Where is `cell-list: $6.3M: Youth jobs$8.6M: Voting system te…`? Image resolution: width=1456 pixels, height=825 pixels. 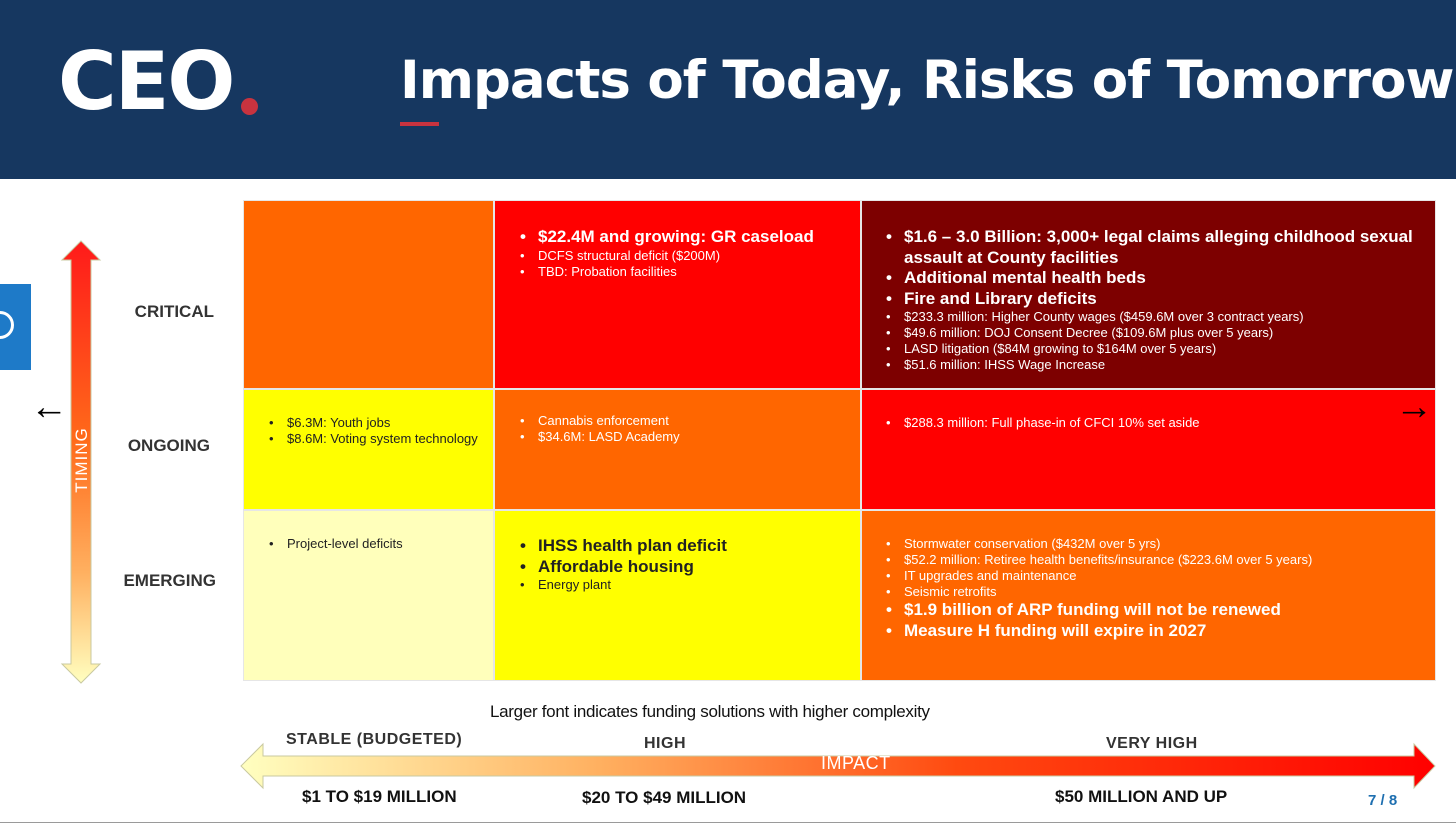 cell-list: $6.3M: Youth jobs$8.6M: Voting system te… is located at coordinates (374, 431).